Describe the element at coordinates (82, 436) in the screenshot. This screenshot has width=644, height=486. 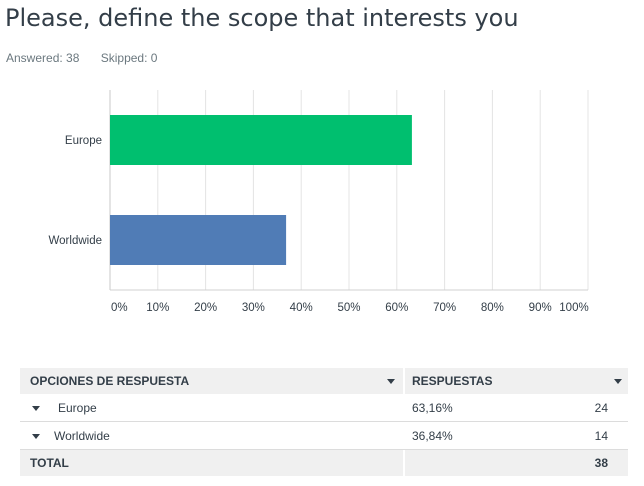
I see `row-label: Worldwide` at that location.